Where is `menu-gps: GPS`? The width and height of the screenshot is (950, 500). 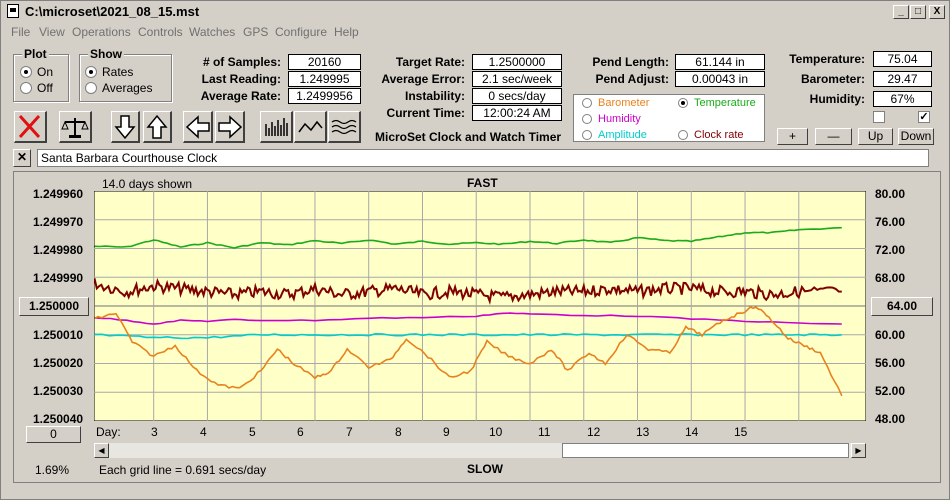
menu-gps: GPS is located at coordinates (256, 32).